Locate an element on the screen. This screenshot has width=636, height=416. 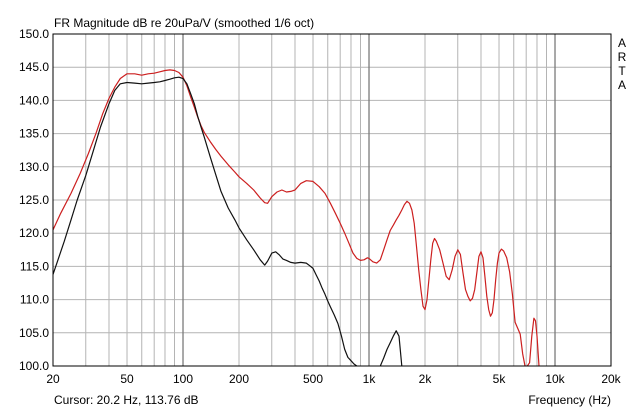
x-tick-label: 2k is located at coordinates (426, 379).